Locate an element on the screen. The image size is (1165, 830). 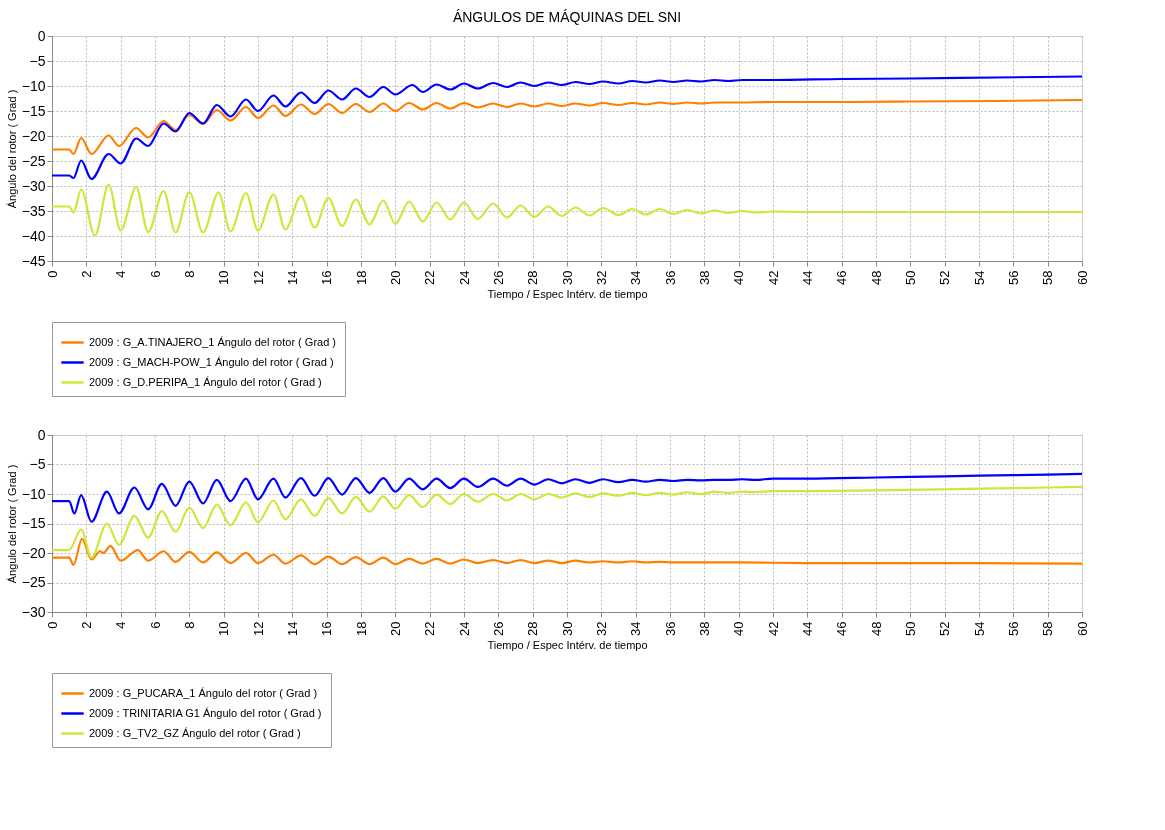
y-tick-label: −40 is located at coordinates (33, 235).